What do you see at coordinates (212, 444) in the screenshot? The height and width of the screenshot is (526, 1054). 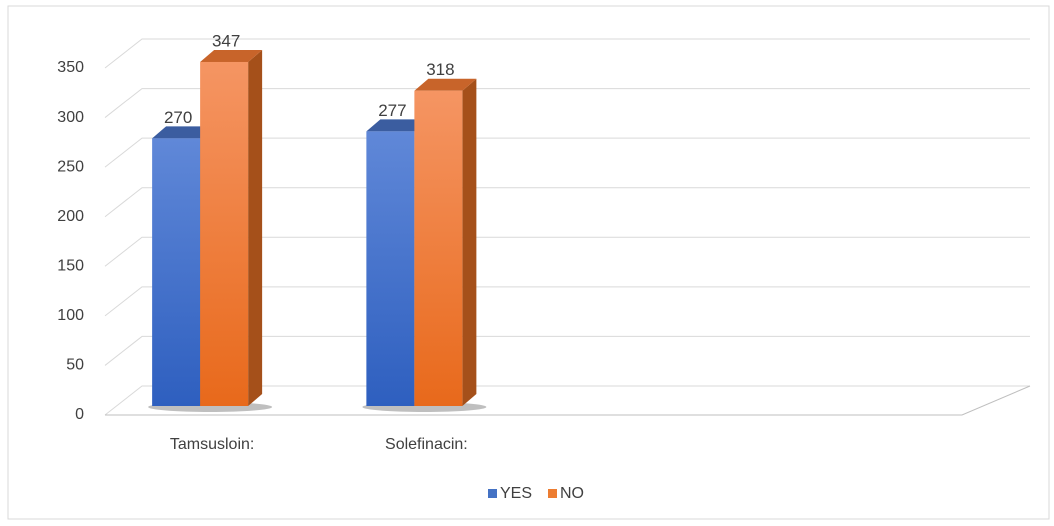 I see `x-tick-label: Tamsusloin:` at bounding box center [212, 444].